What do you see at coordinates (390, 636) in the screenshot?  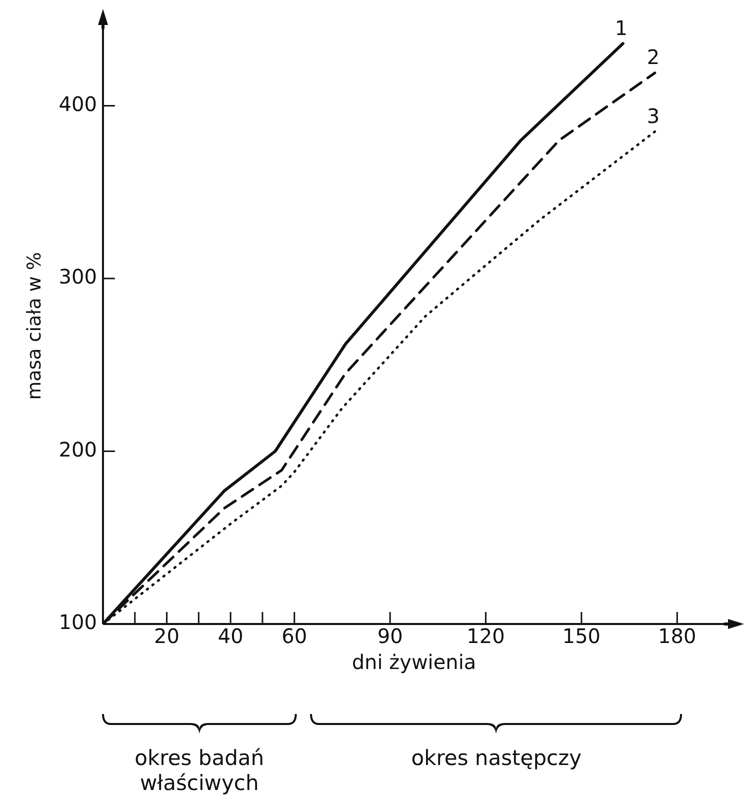 I see `x-tick-label: 90` at bounding box center [390, 636].